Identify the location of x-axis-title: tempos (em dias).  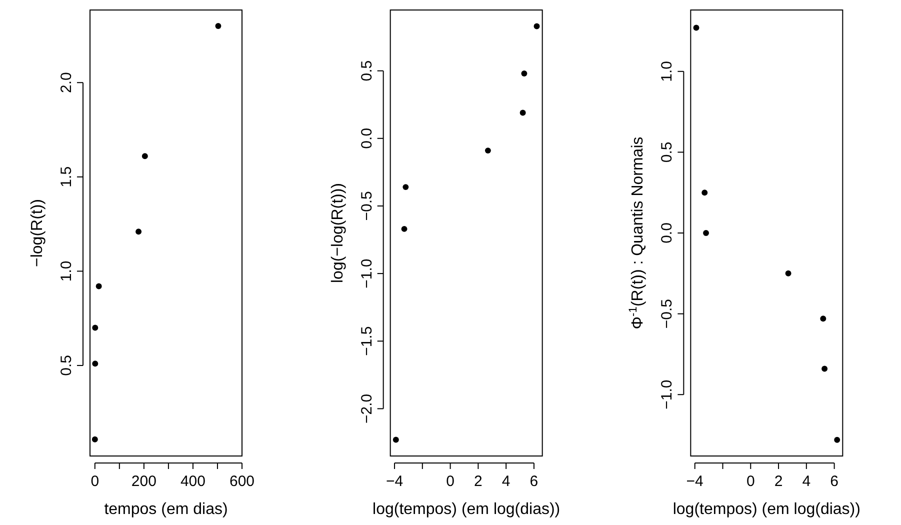
(166, 509).